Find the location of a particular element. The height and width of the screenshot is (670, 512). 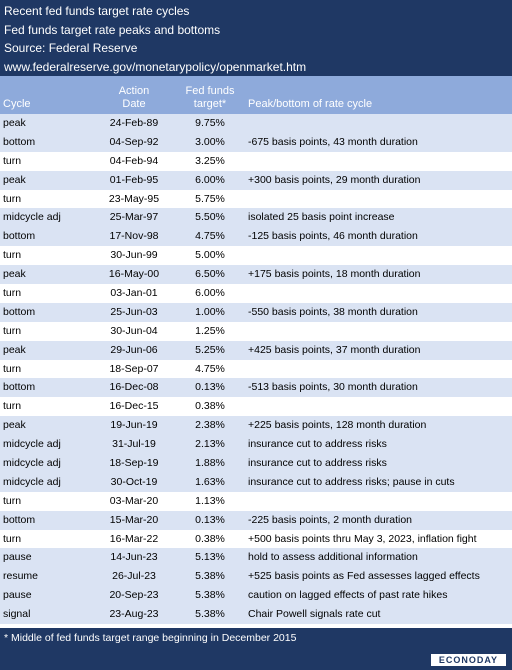

table-row: turn 23-May-95 5.75% is located at coordinates (256, 199).